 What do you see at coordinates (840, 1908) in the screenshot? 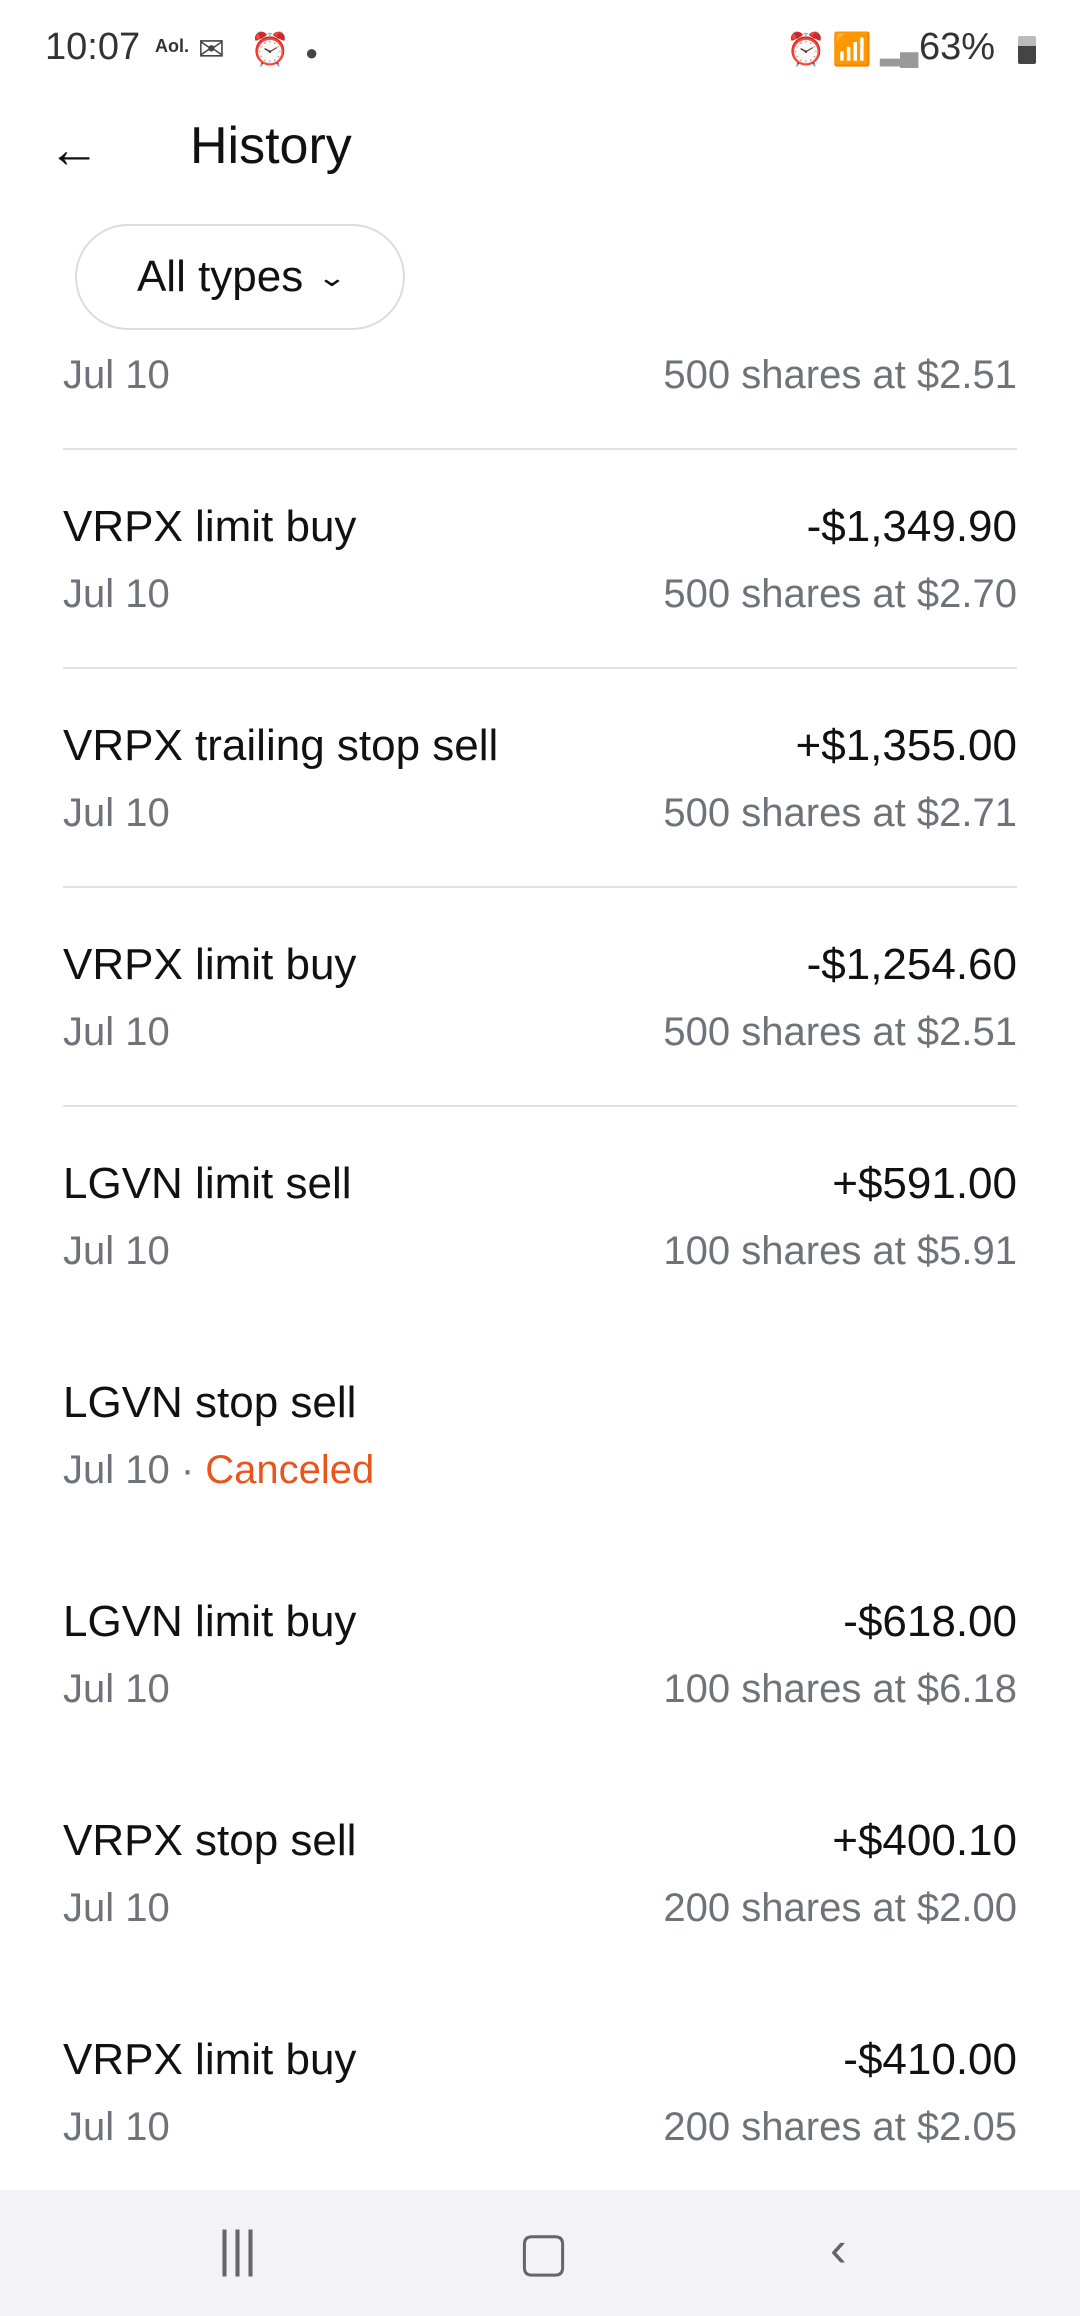
I see `order-detail: 200 shares at $2.00` at bounding box center [840, 1908].